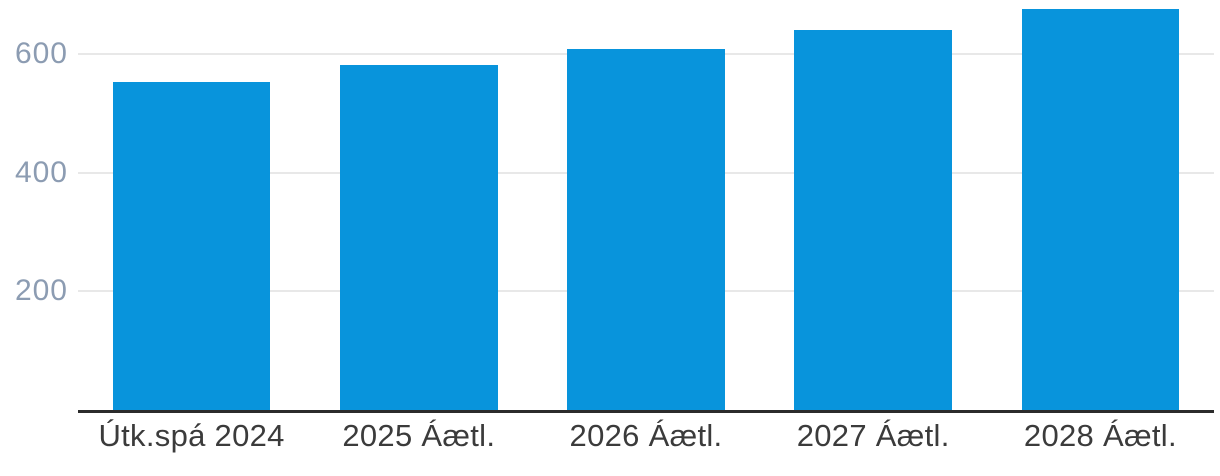  Describe the element at coordinates (646, 435) in the screenshot. I see `x-axis-tick-label: 2026 Áætl.` at that location.